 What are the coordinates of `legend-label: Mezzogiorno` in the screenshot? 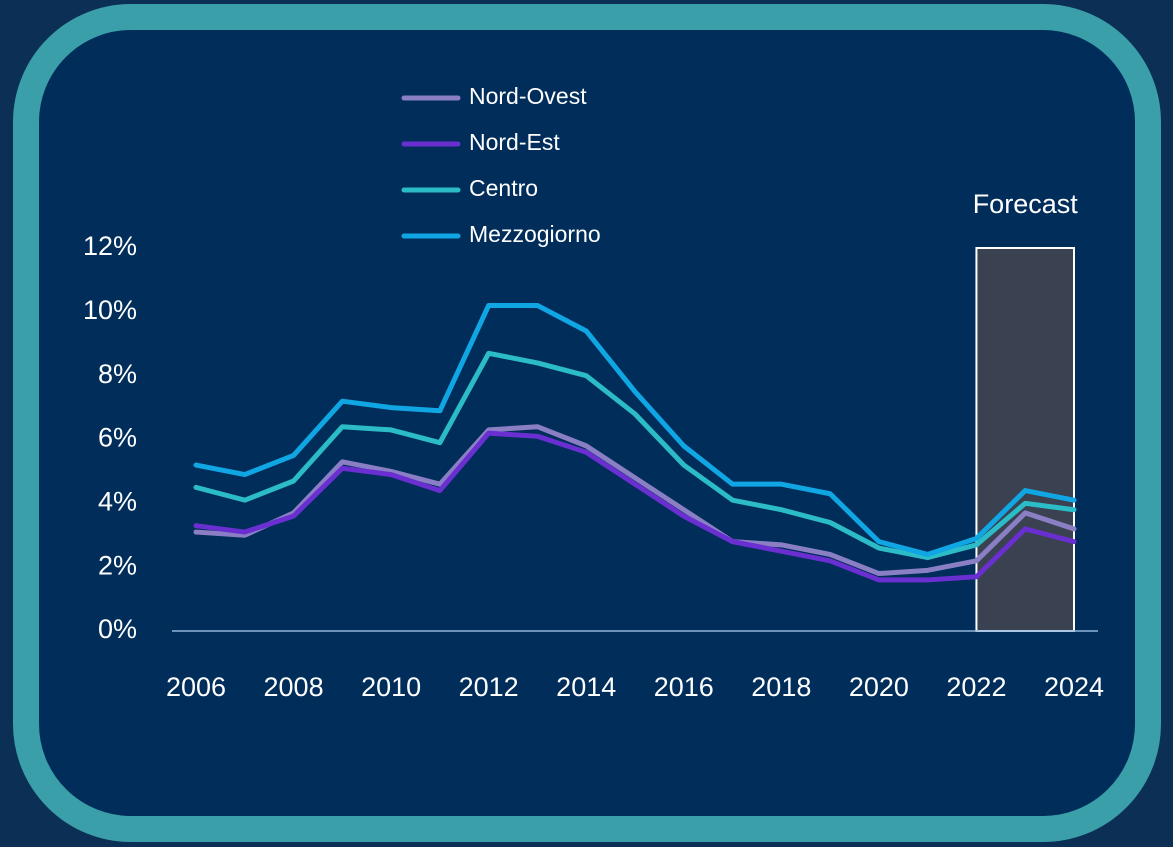 It's located at (535, 234).